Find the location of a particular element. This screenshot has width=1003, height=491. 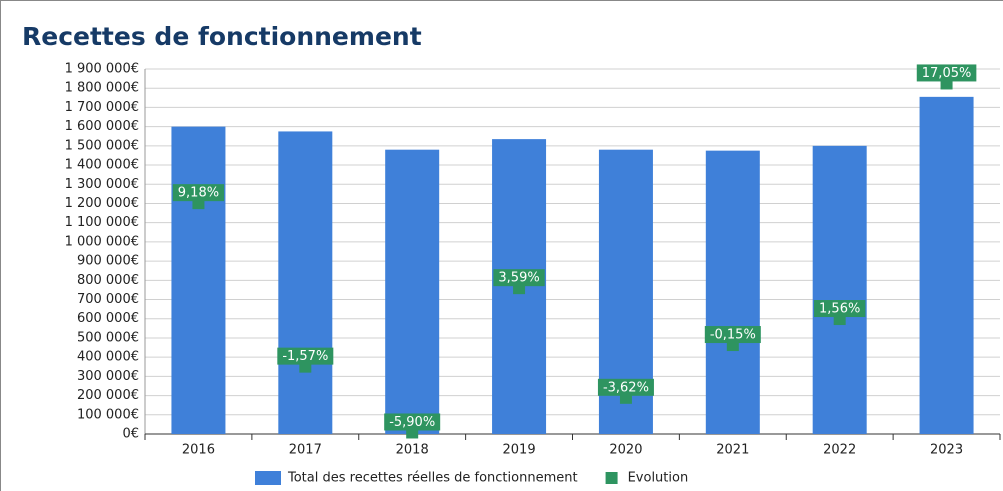

legend-label: Evolution is located at coordinates (658, 478).